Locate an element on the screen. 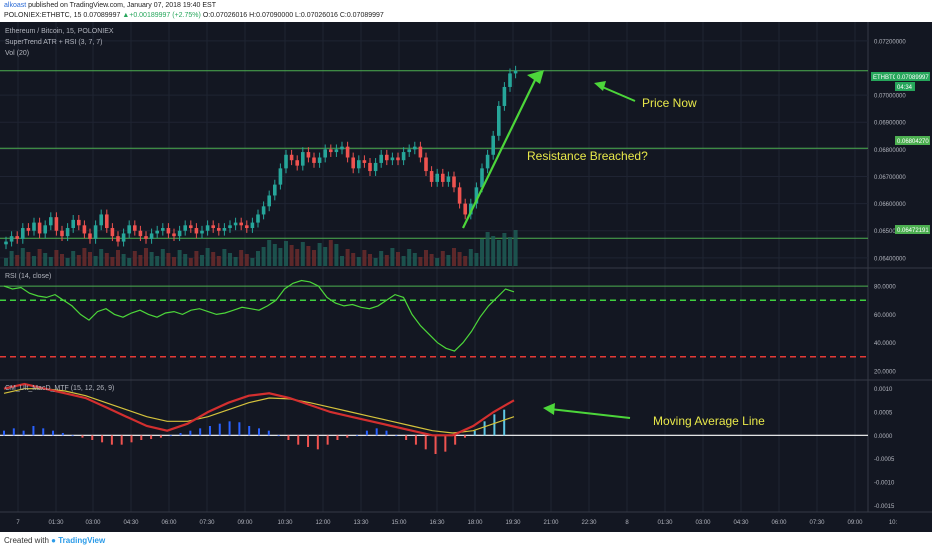  time-tick-label: 22:30 is located at coordinates (589, 523).